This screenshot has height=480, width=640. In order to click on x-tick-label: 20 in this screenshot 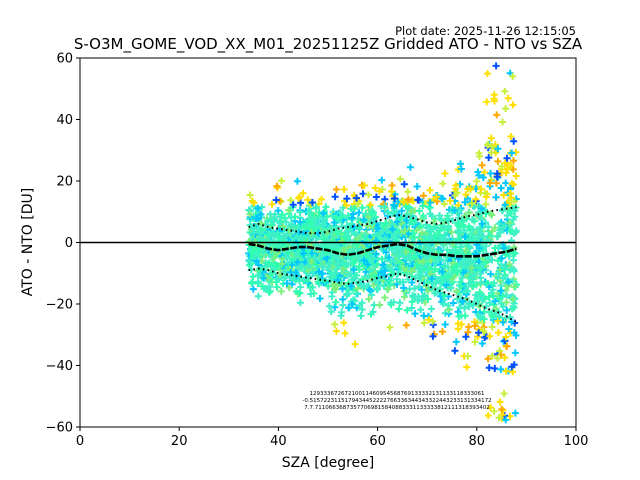, I will do `click(179, 441)`.